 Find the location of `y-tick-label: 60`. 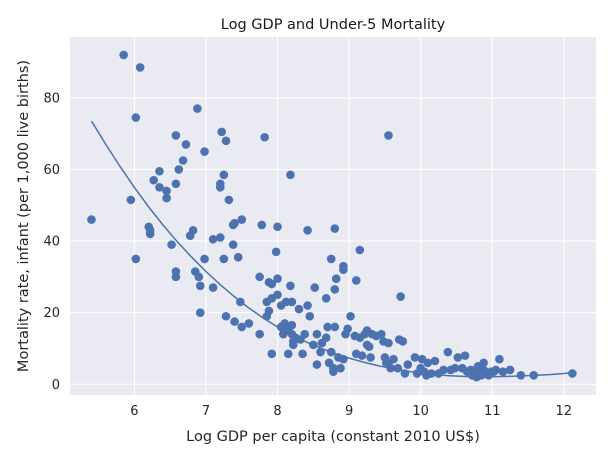

y-tick-label: 60 is located at coordinates (51, 170).